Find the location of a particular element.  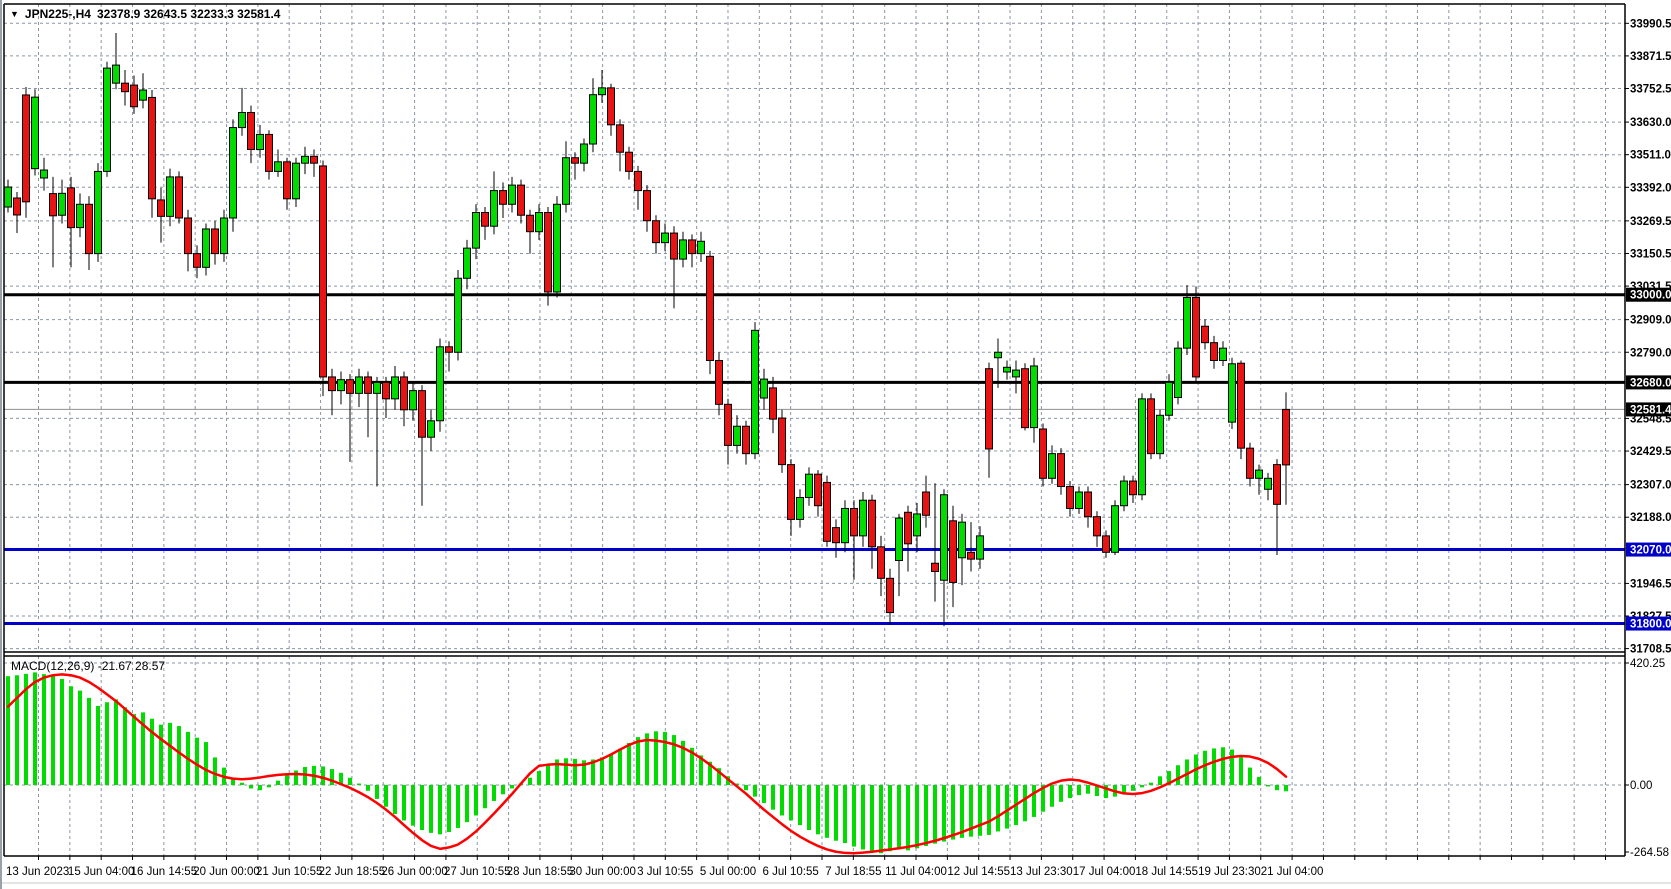

svg-text: 33392.0 is located at coordinates (1650, 188).